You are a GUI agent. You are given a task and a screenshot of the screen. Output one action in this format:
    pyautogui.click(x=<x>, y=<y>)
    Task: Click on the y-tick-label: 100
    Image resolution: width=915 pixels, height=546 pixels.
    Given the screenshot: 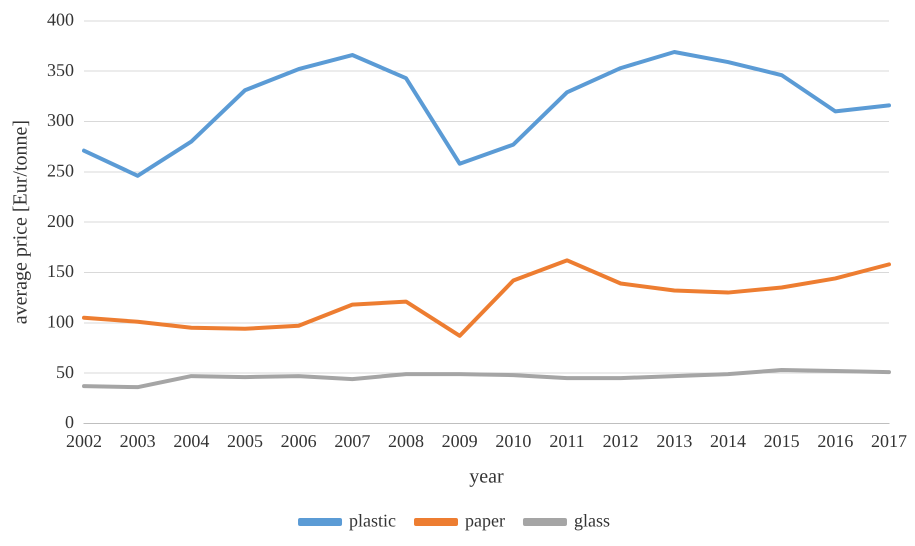 What is the action you would take?
    pyautogui.click(x=60, y=321)
    